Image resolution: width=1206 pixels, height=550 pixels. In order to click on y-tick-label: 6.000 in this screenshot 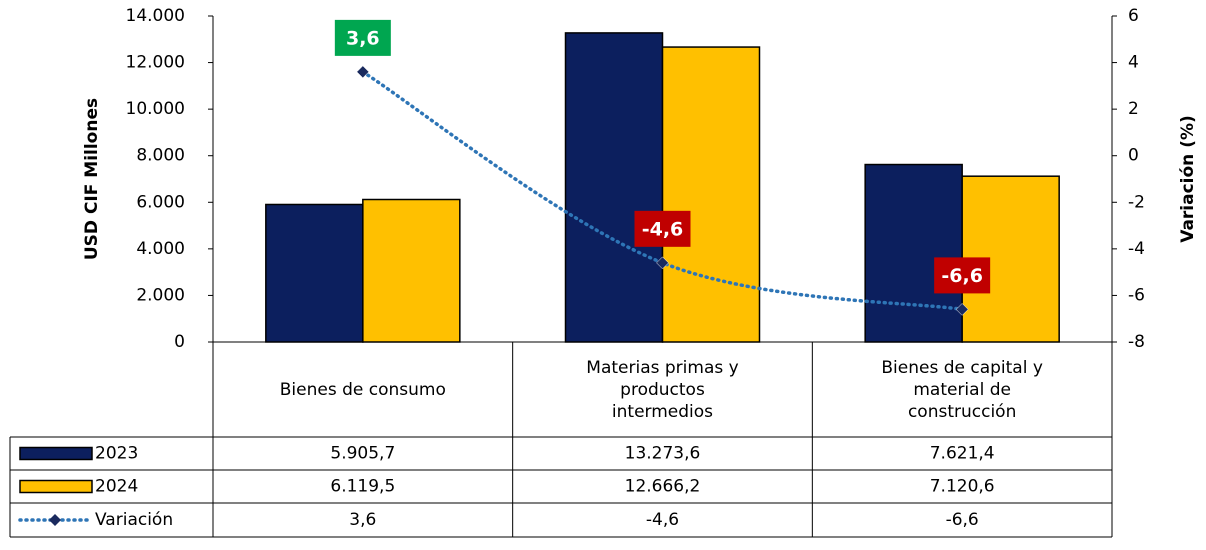, I will do `click(160, 202)`.